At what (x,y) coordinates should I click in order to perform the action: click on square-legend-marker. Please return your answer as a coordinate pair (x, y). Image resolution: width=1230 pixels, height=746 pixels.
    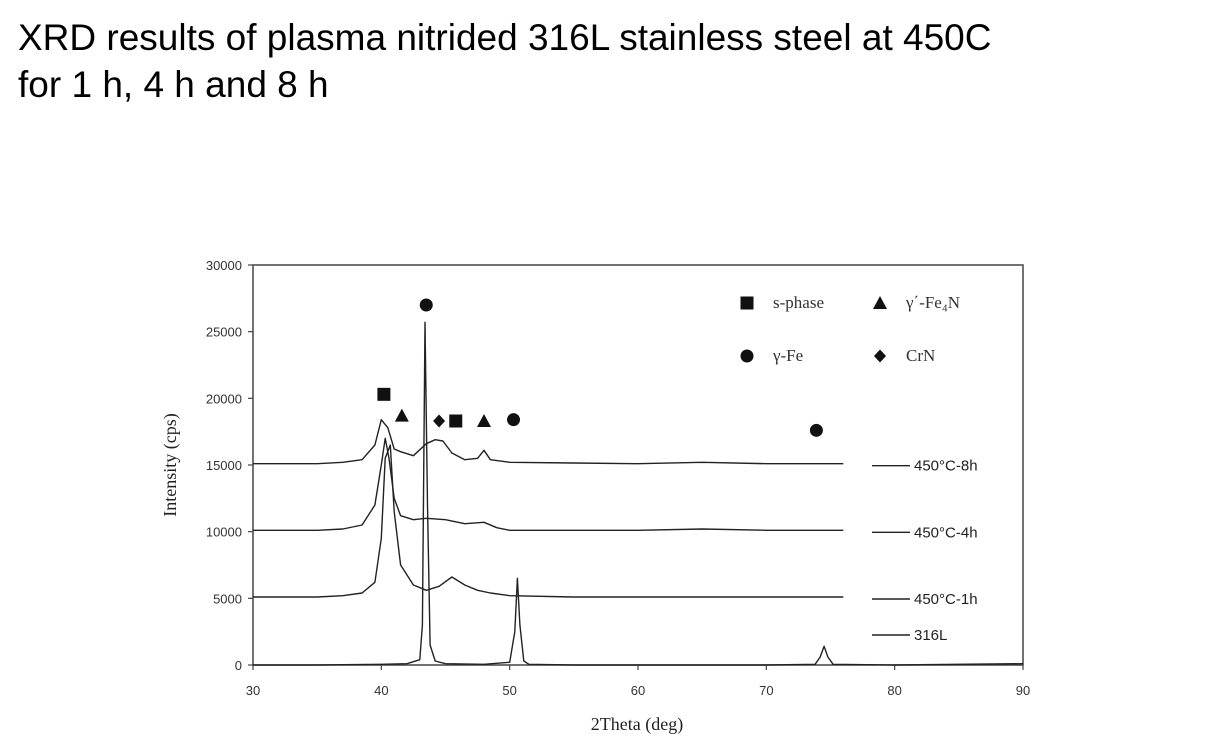
    Looking at the image, I should click on (747, 303).